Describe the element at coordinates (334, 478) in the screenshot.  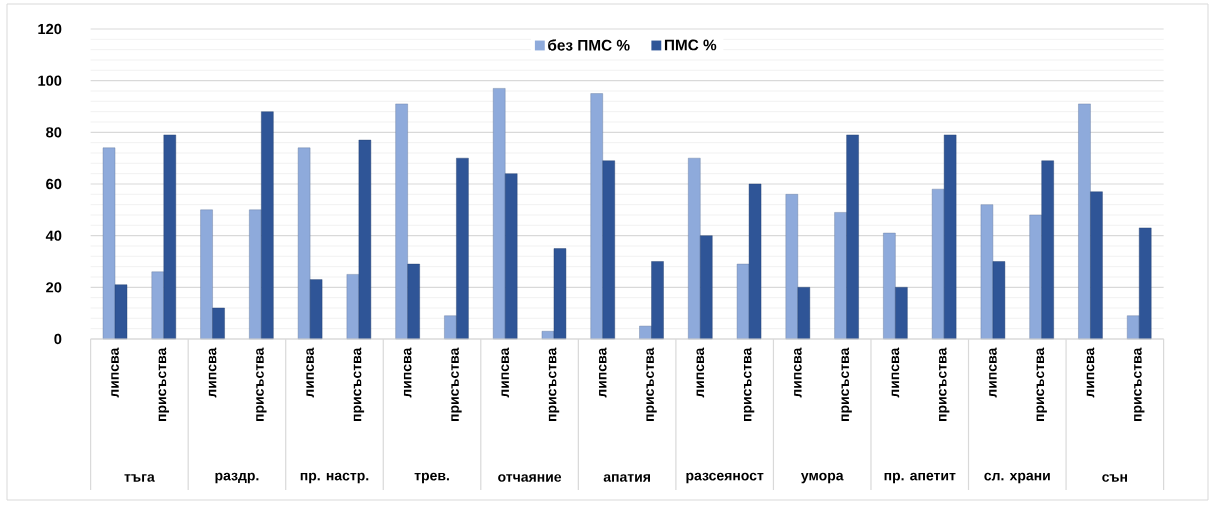
I see `text: пр. настр.` at that location.